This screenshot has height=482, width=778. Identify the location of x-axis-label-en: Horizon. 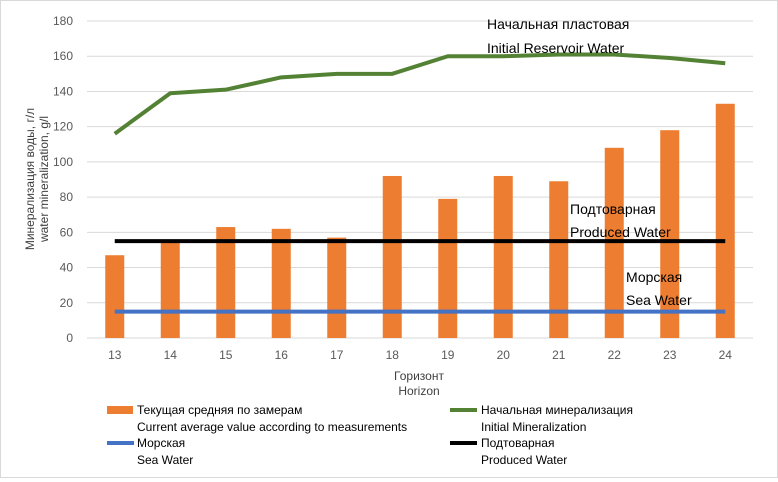
(418, 391).